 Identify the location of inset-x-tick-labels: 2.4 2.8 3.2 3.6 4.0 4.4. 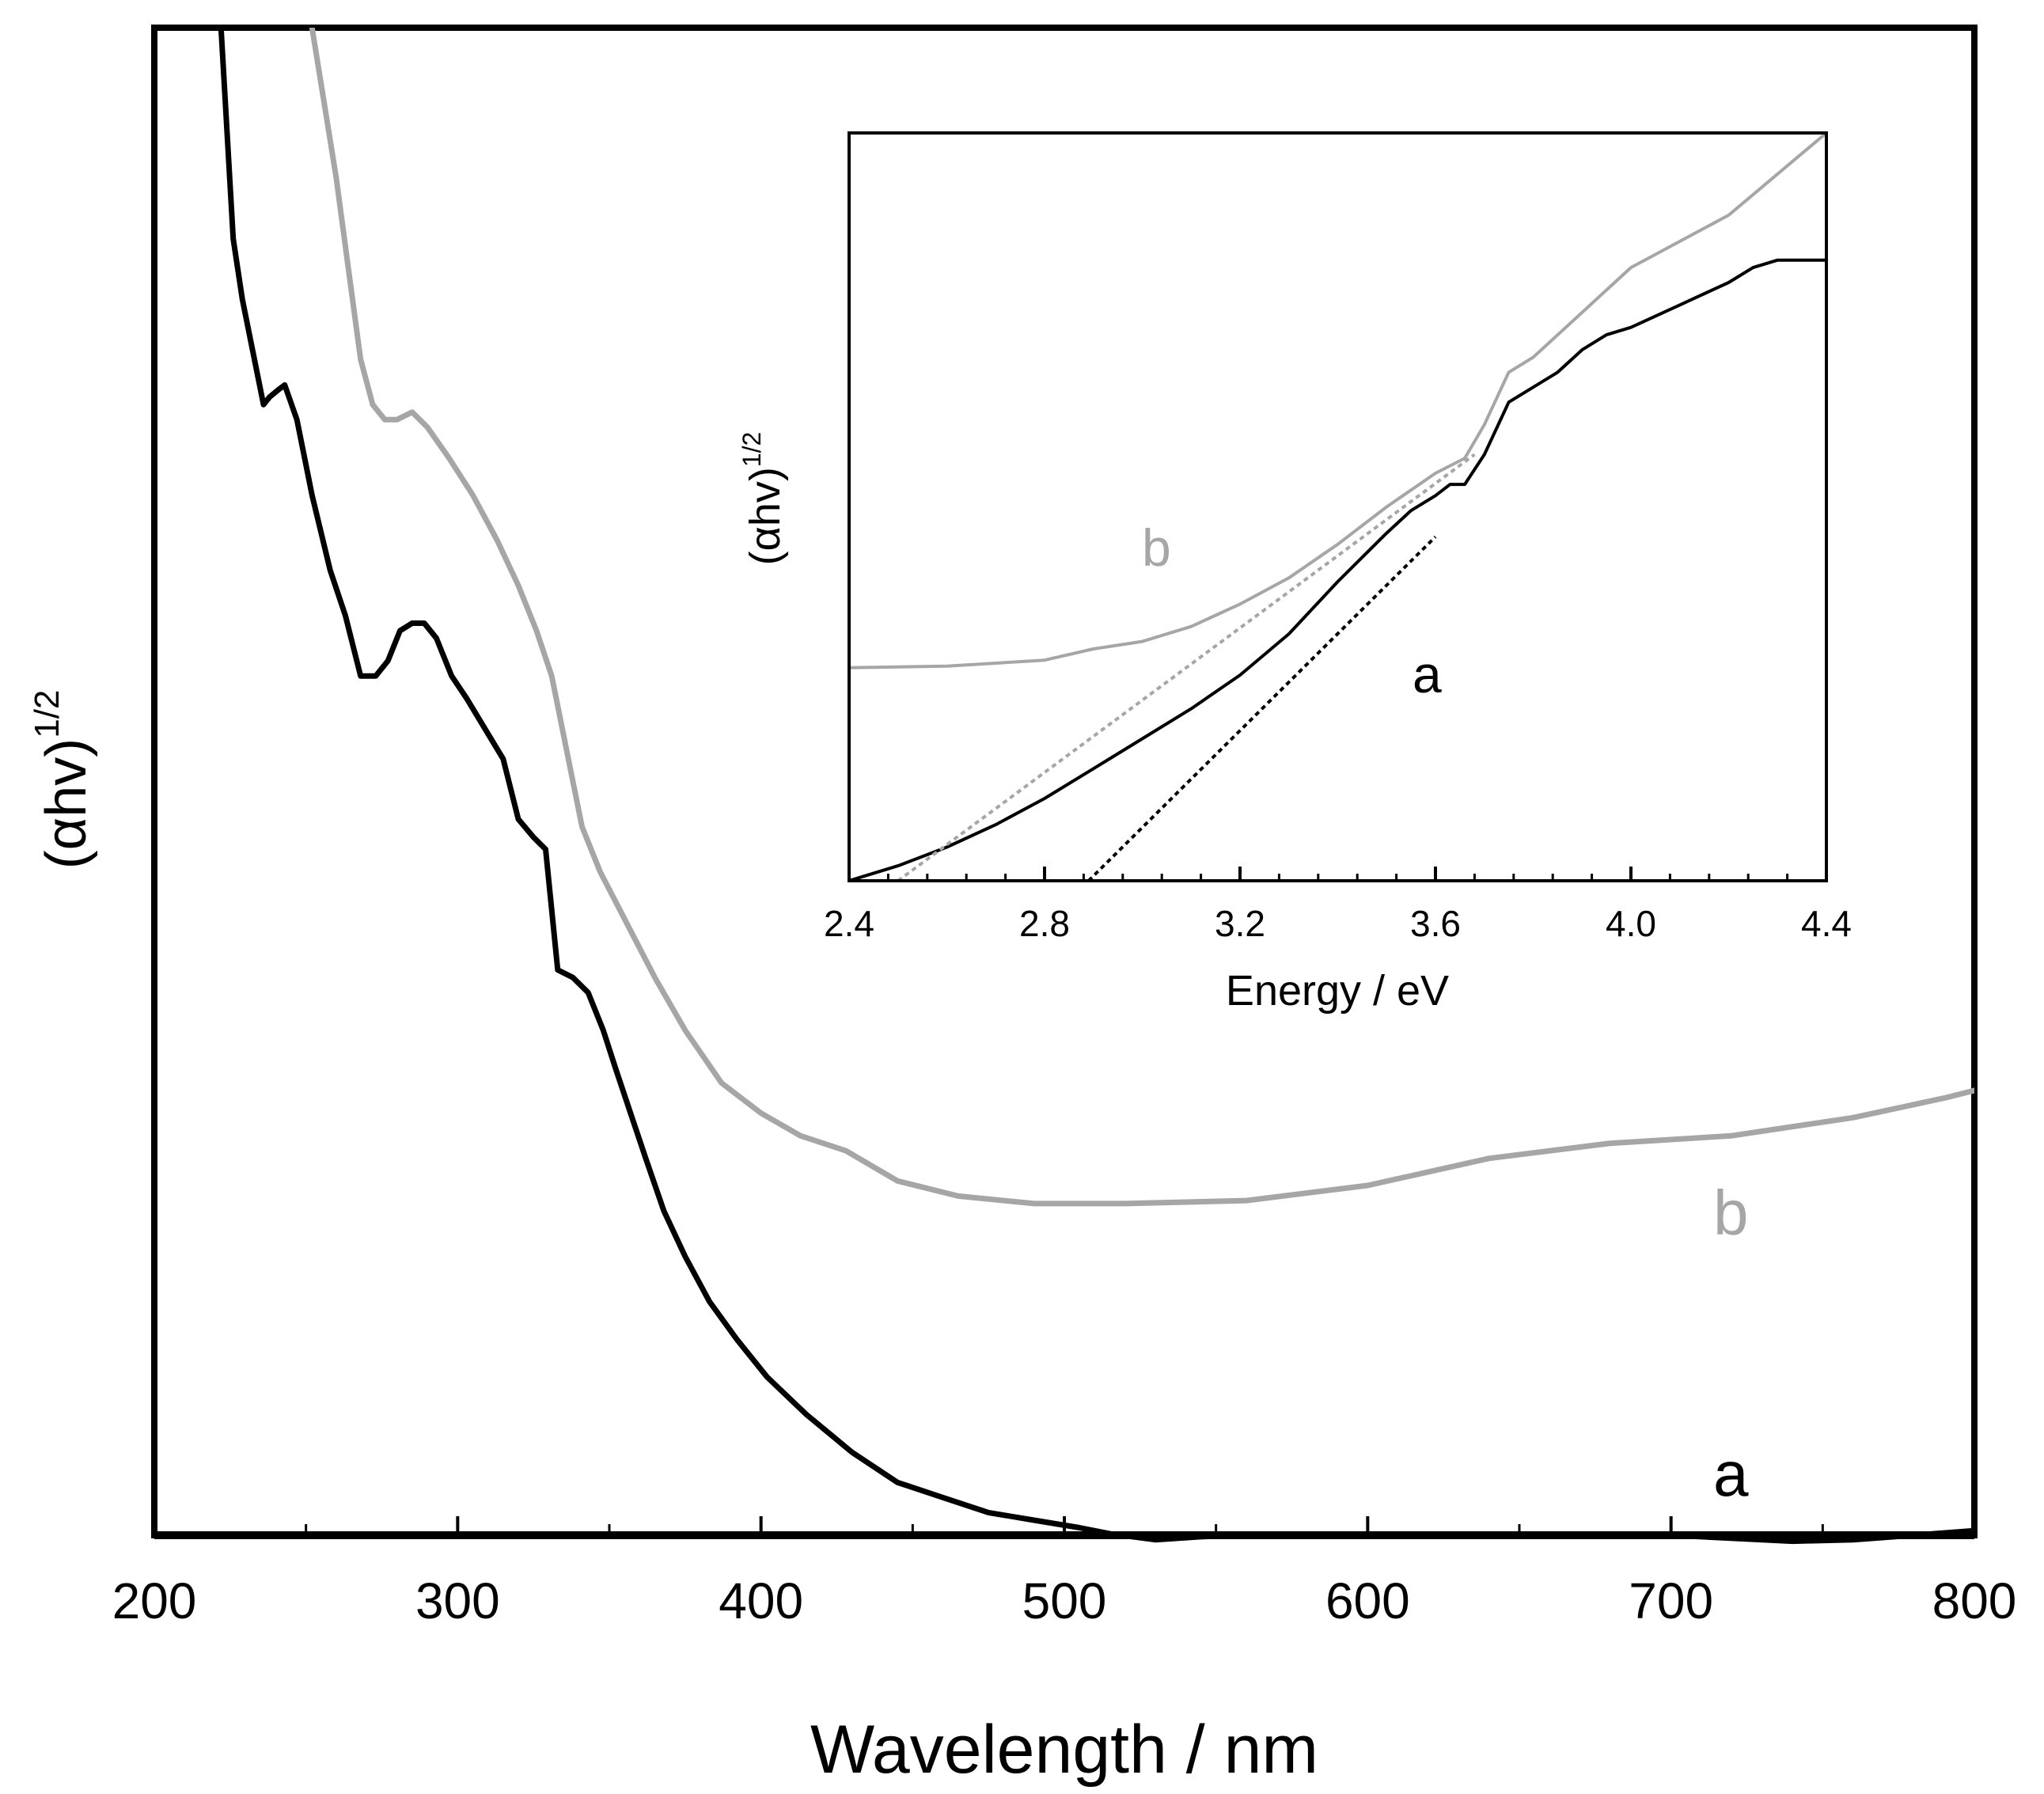
(1338, 923).